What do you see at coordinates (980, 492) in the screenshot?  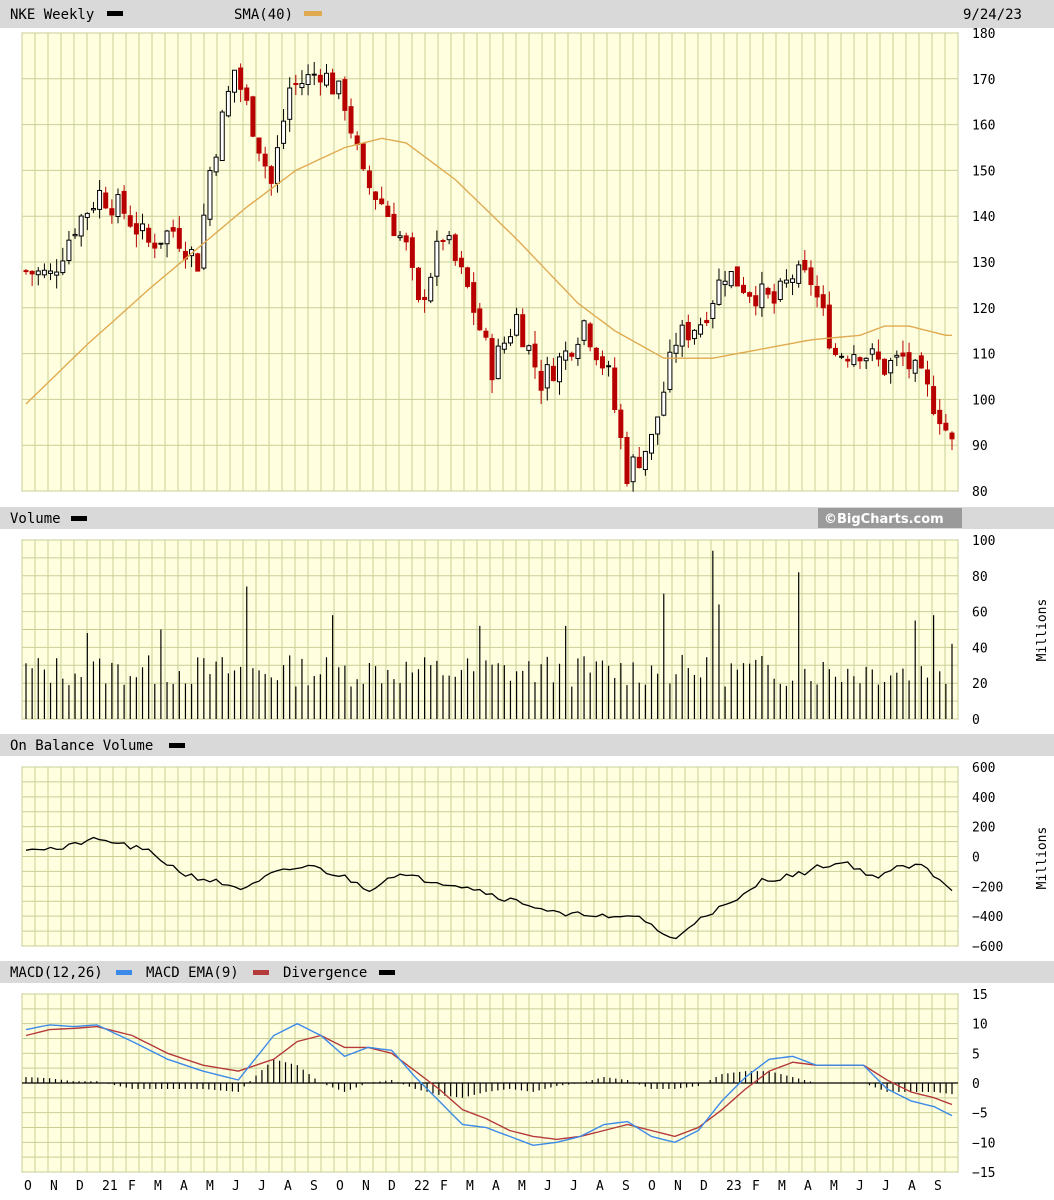 I see `y-tick-label: 80` at bounding box center [980, 492].